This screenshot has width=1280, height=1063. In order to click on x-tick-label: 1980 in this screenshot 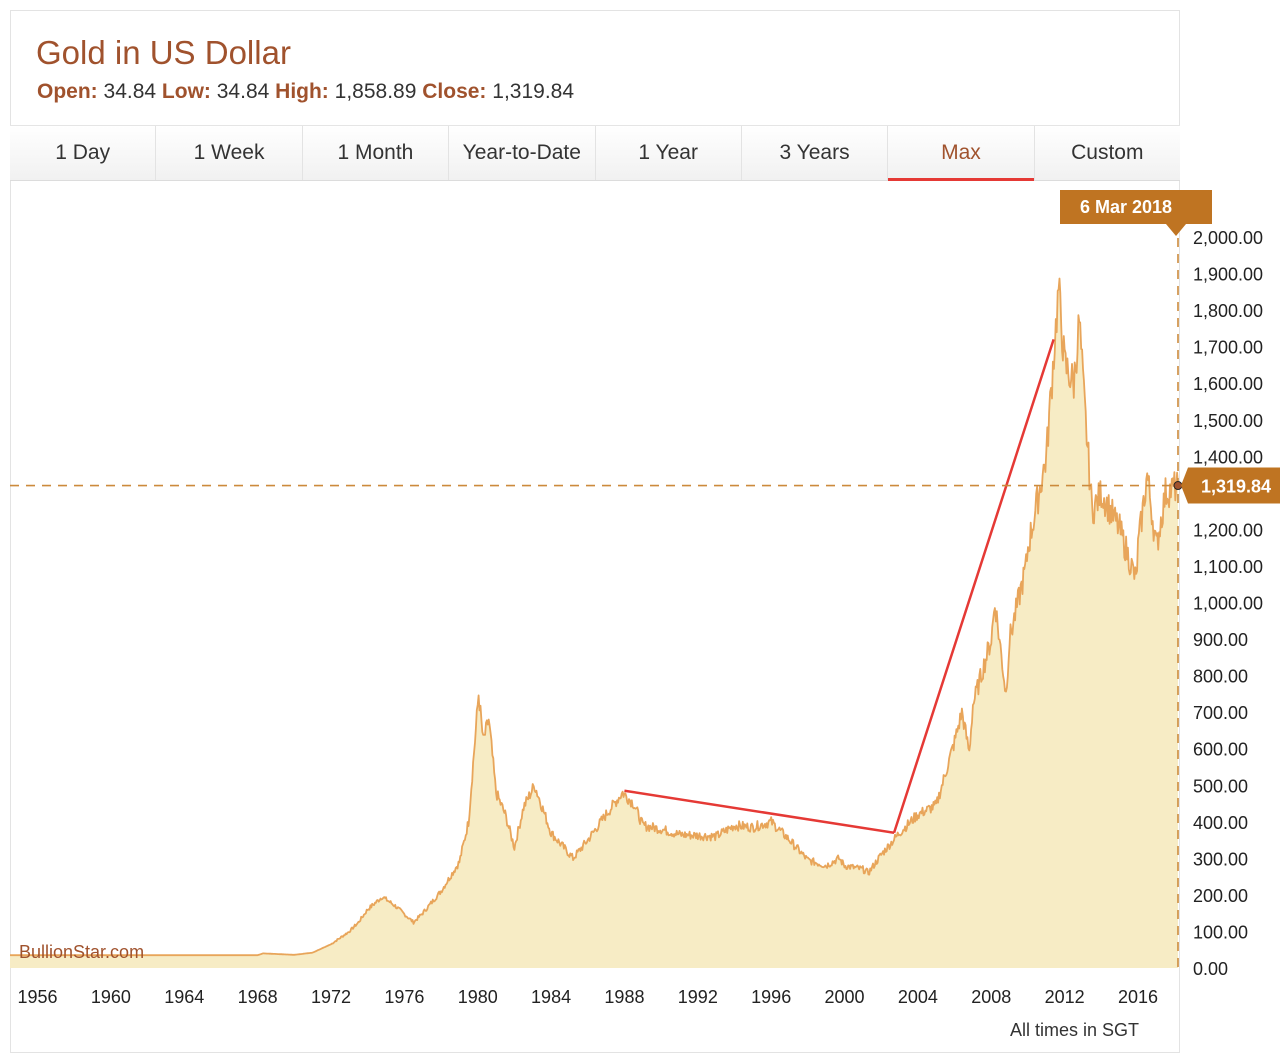, I will do `click(478, 997)`.